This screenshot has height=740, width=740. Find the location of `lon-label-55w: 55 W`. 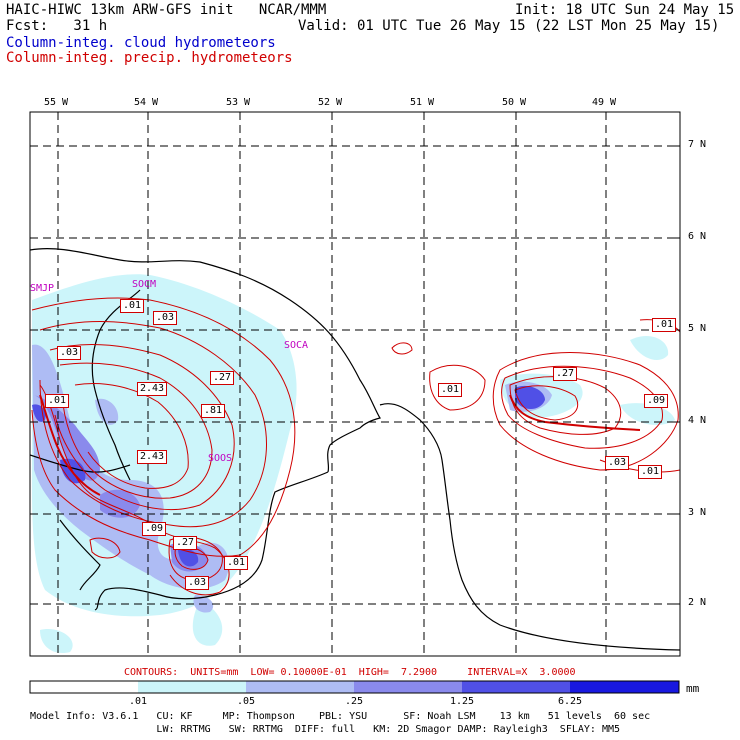

lon-label-55w: 55 W is located at coordinates (56, 102).